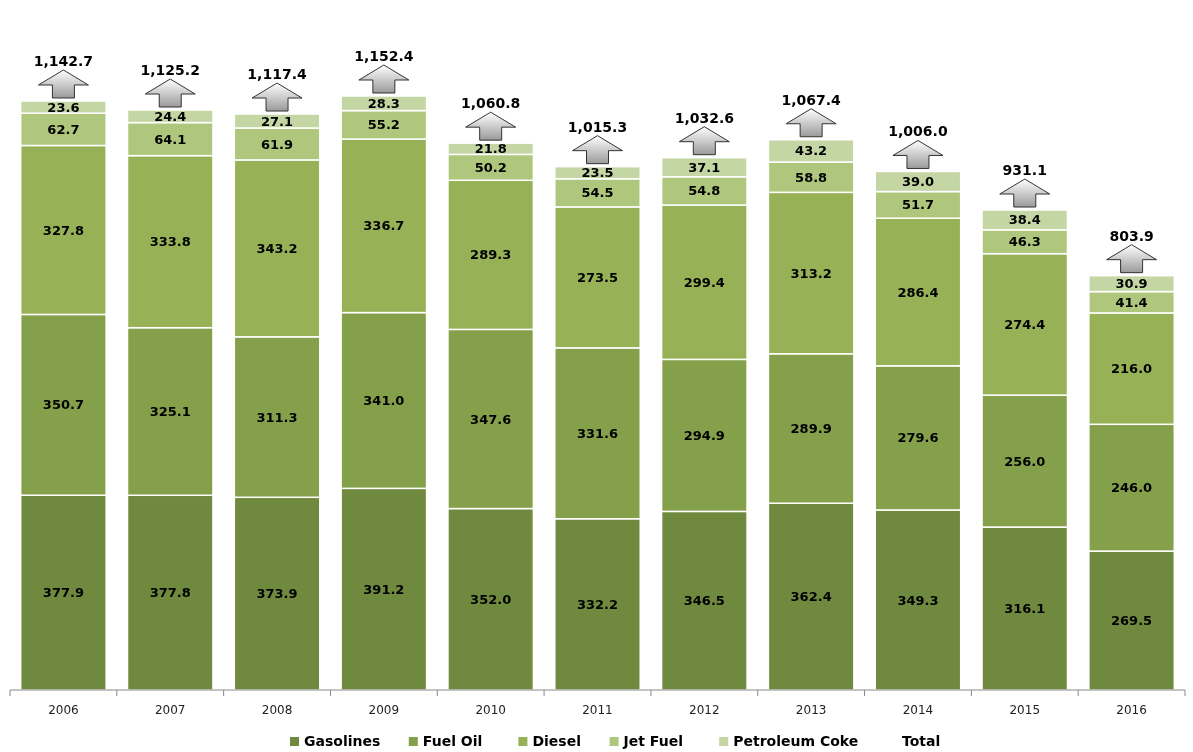 The width and height of the screenshot is (1193, 752). I want to click on data-label: 336.7, so click(384, 226).